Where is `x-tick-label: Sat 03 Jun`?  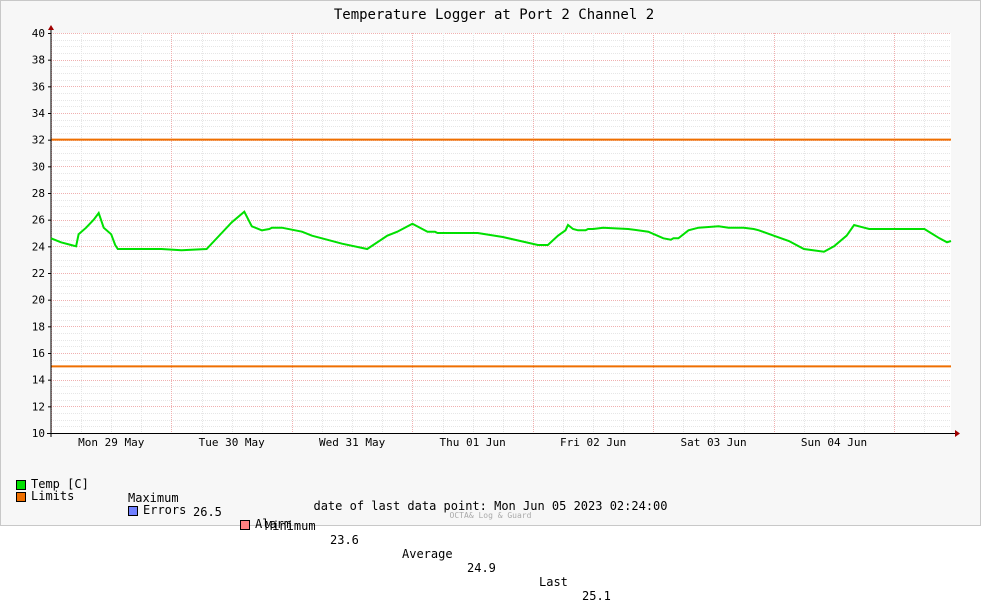
x-tick-label: Sat 03 Jun is located at coordinates (713, 442).